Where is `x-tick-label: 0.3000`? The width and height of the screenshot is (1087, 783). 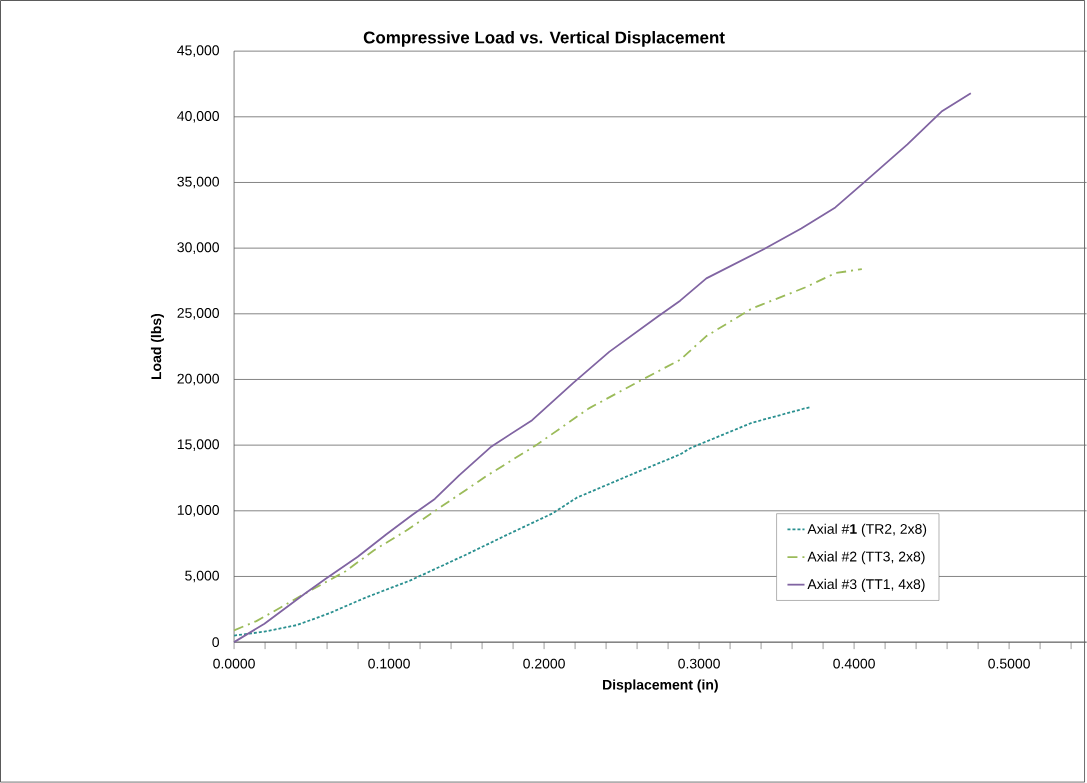 x-tick-label: 0.3000 is located at coordinates (699, 663).